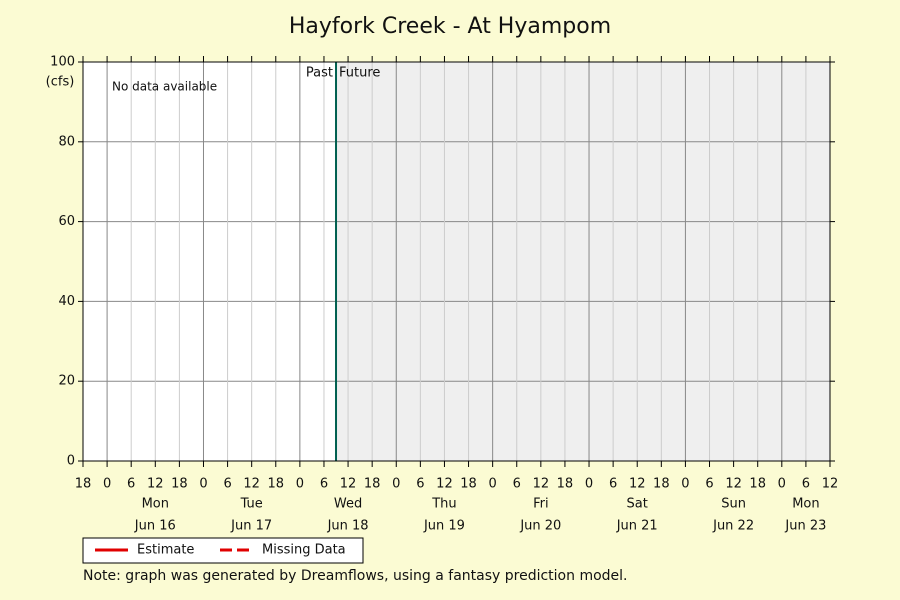  I want to click on chart-title: Hayfork Creek - At Hyampom, so click(450, 26).